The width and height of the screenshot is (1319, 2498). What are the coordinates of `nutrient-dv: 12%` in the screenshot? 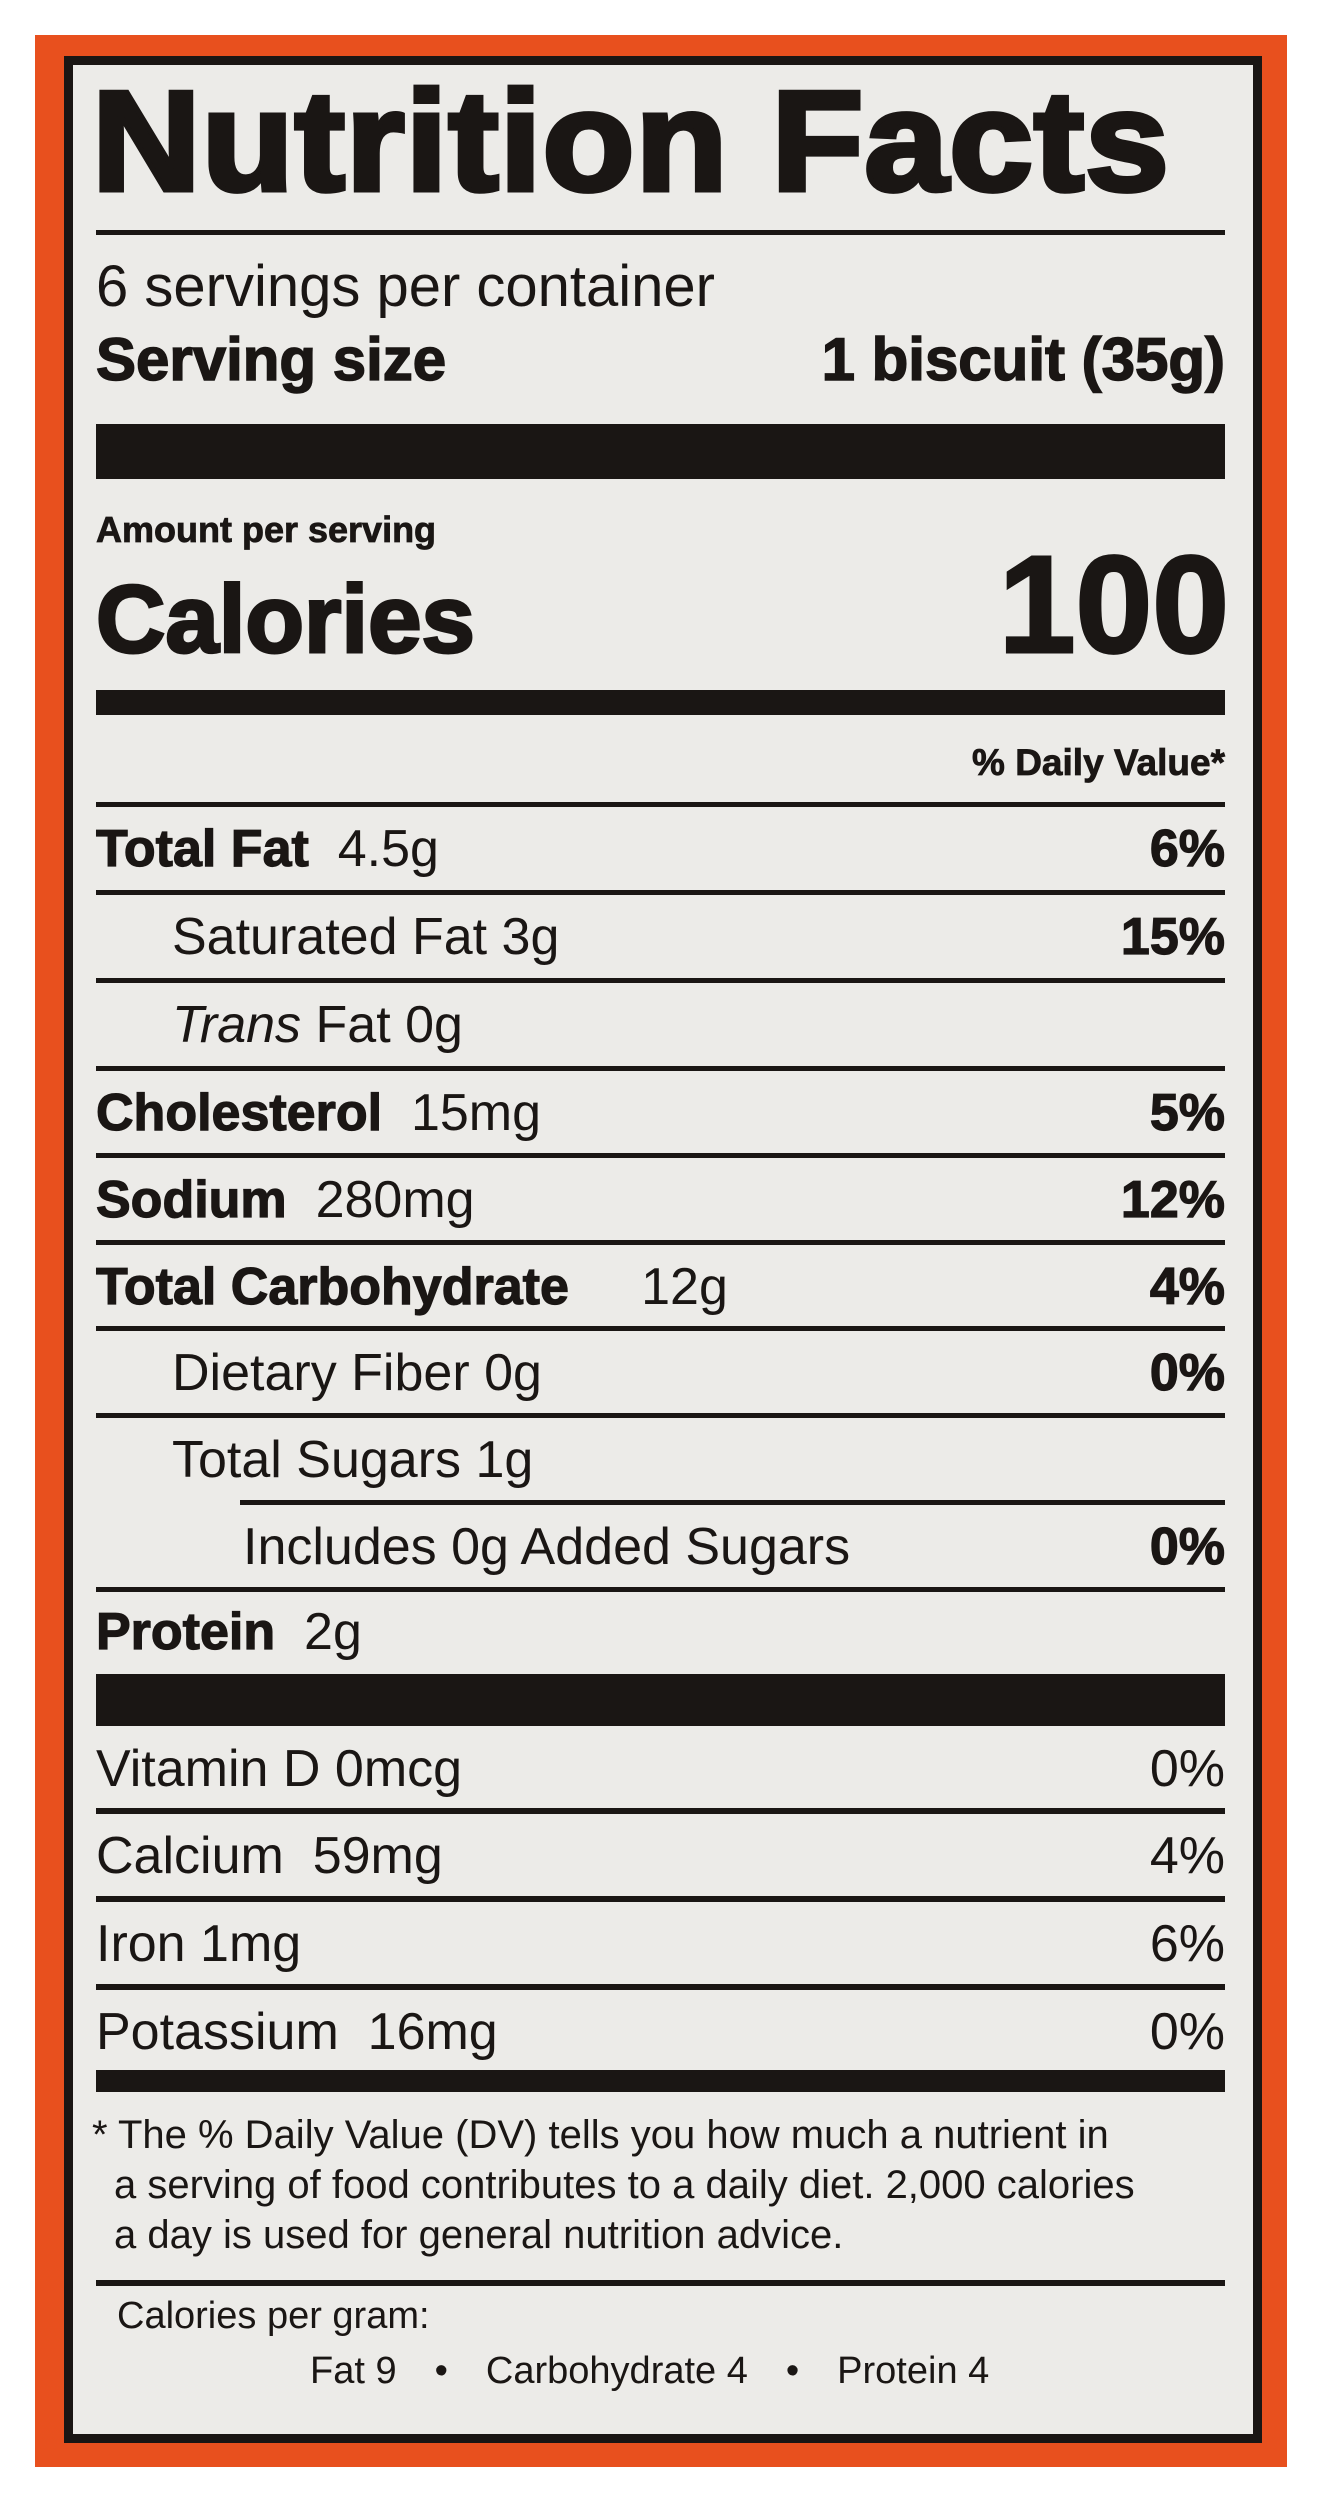 It's located at (1172, 1199).